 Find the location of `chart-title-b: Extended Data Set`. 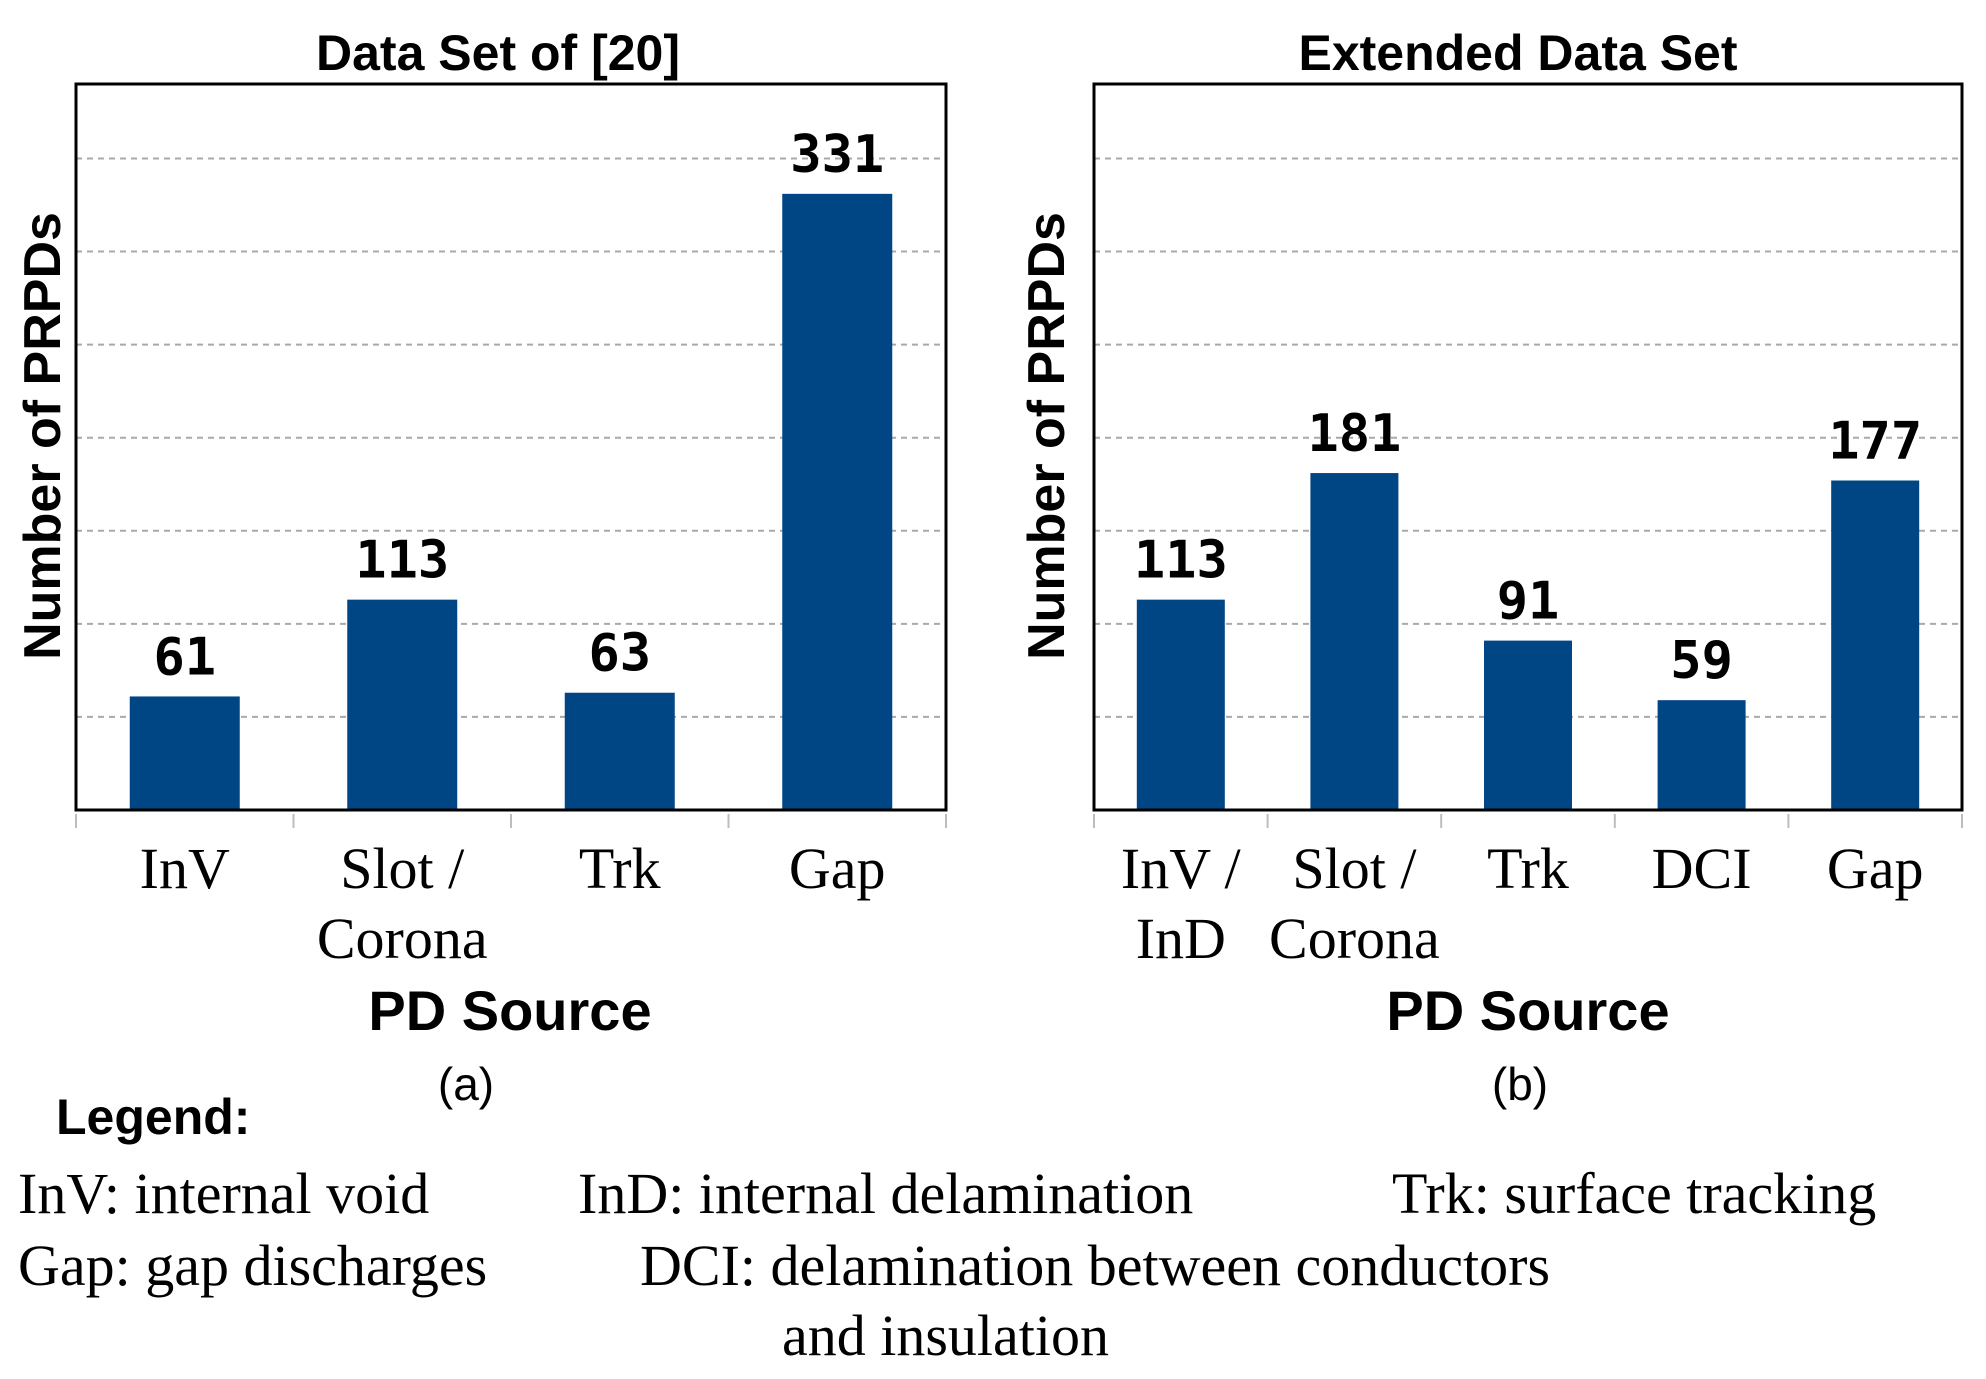

chart-title-b: Extended Data Set is located at coordinates (1517, 53).